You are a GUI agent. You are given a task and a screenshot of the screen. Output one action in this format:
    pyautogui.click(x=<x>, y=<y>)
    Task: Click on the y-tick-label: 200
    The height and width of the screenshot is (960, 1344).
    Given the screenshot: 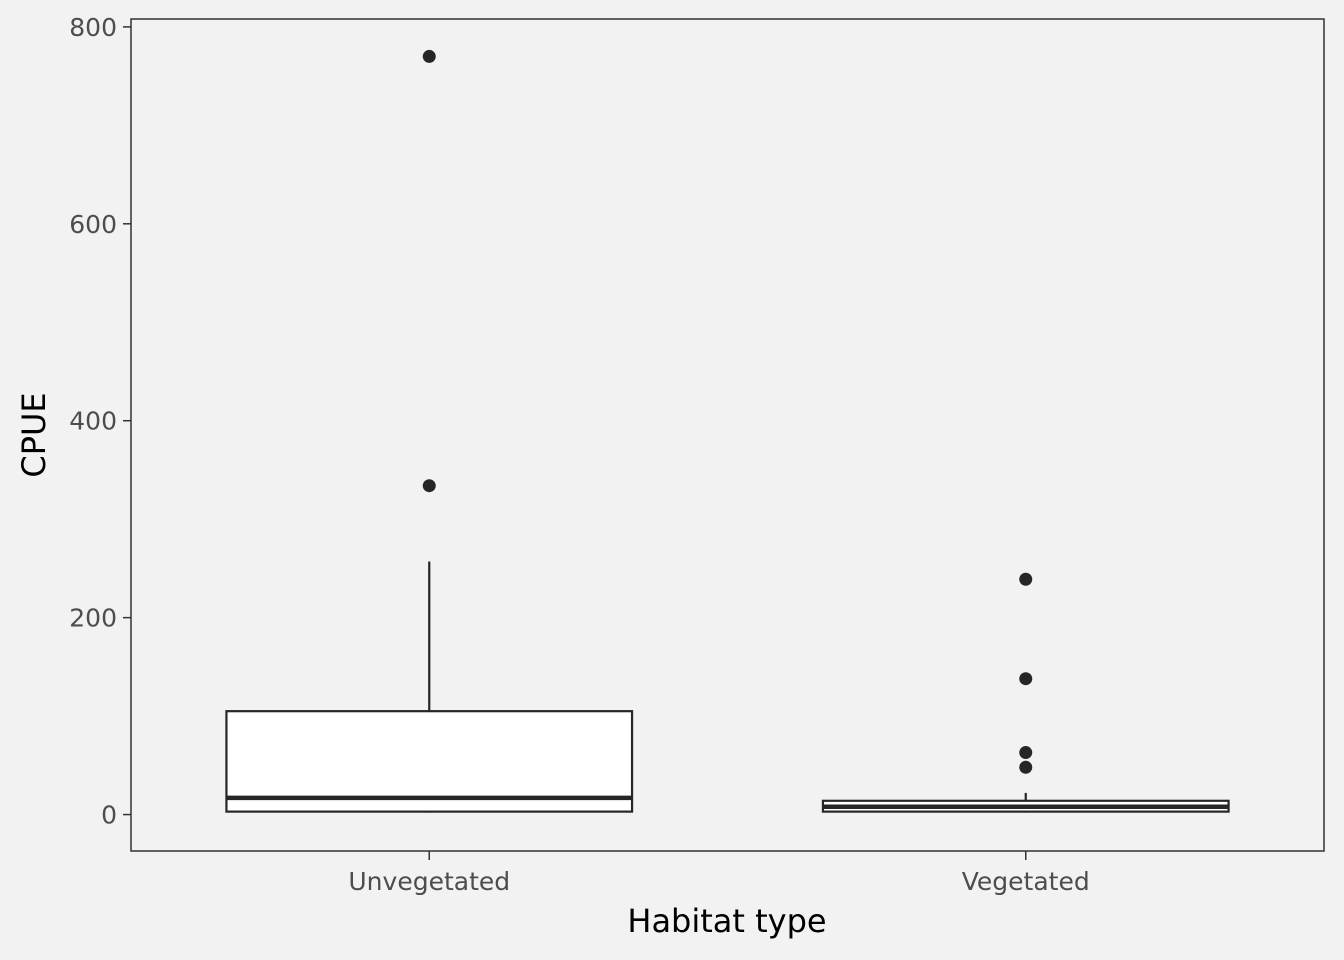 What is the action you would take?
    pyautogui.click(x=93, y=618)
    